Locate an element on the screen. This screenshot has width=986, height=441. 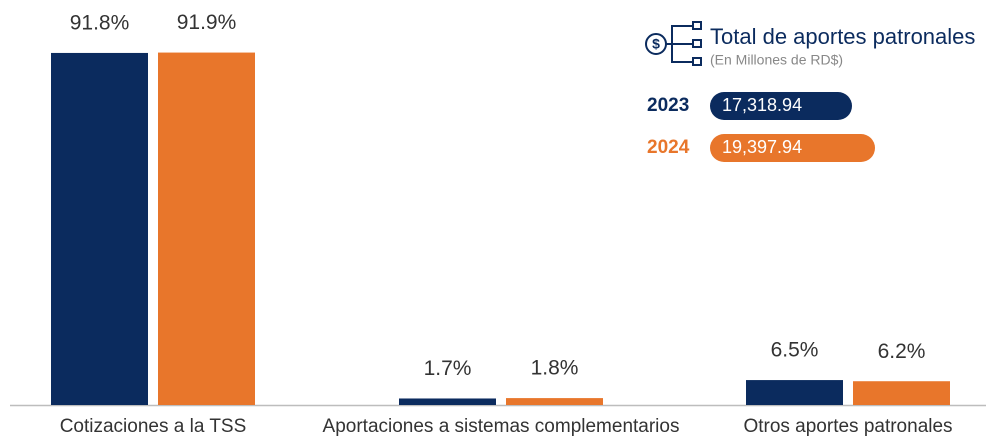
legend-subtitle: (En Millones de RD$) is located at coordinates (776, 60).